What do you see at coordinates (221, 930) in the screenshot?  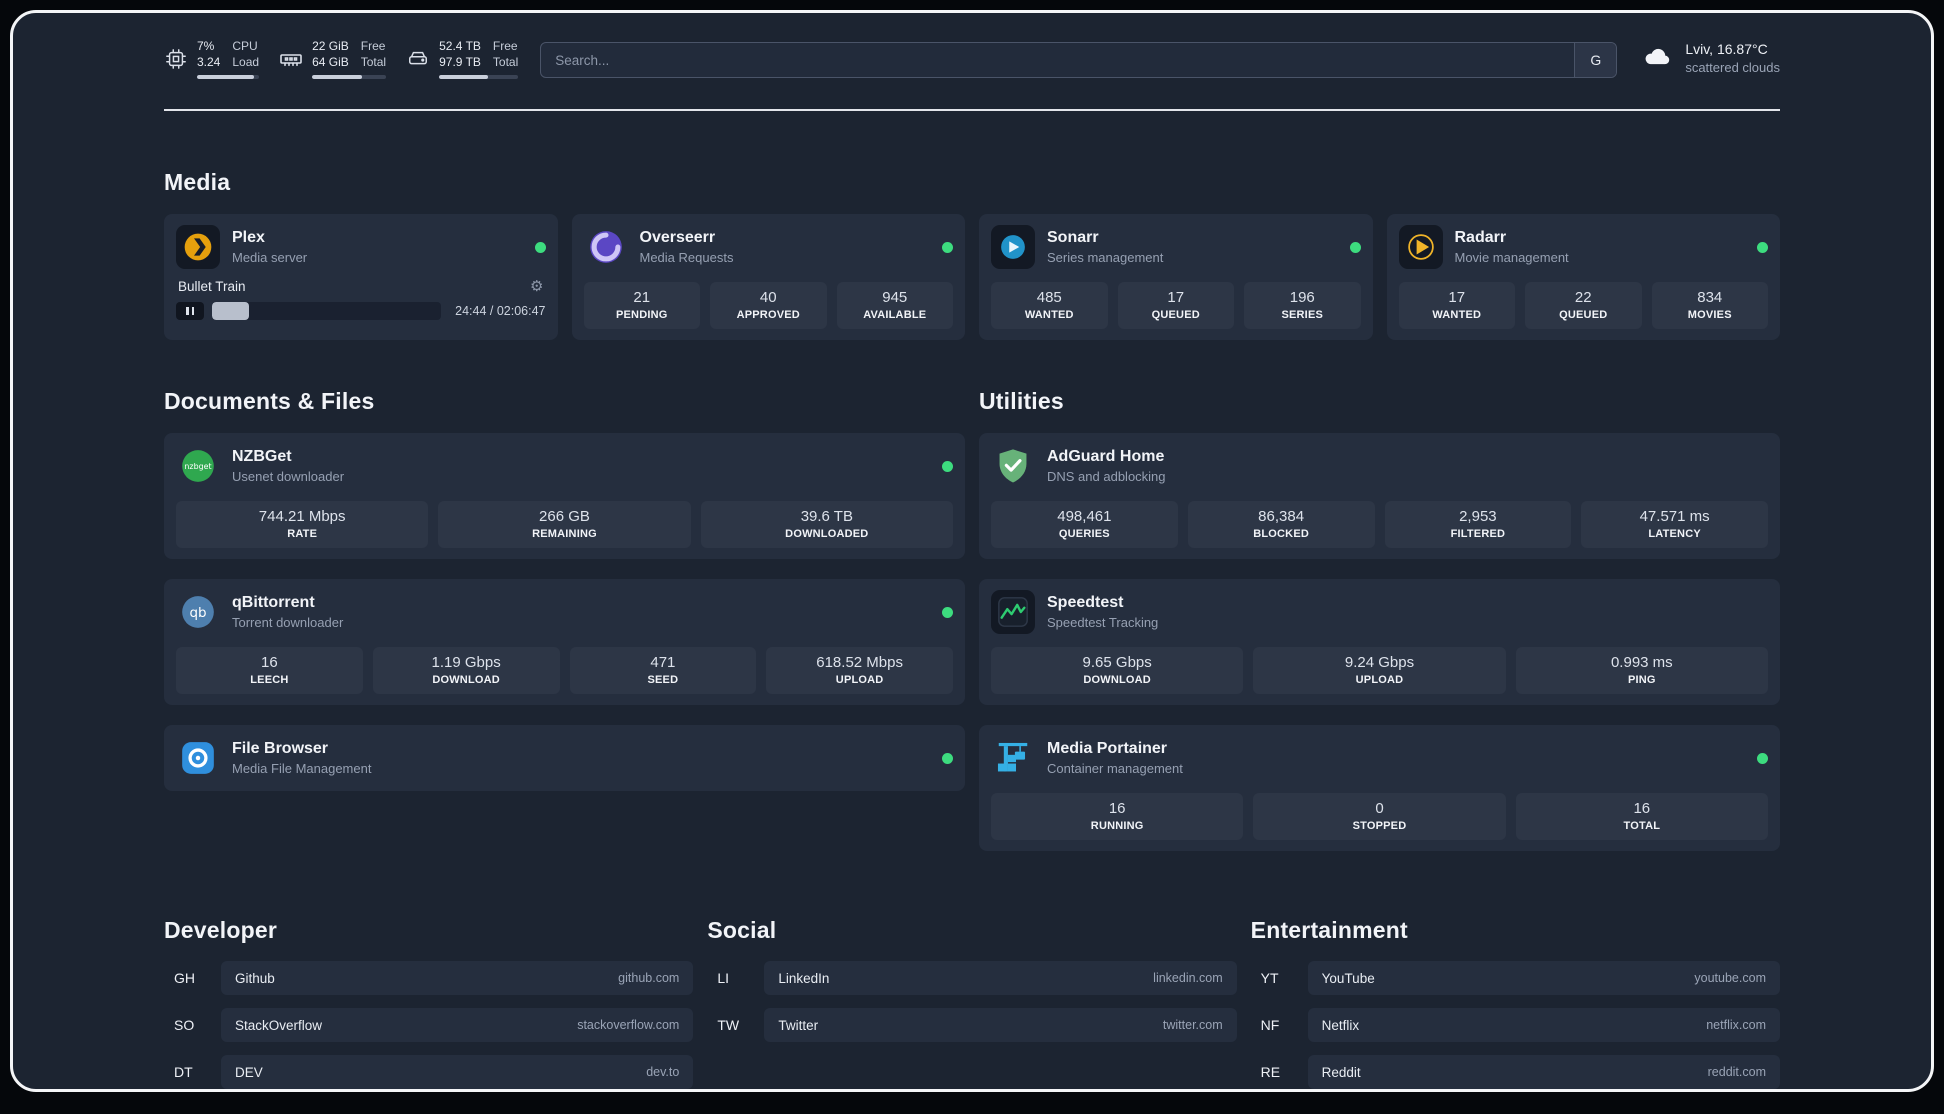 I see `developer-section-title: Developer` at bounding box center [221, 930].